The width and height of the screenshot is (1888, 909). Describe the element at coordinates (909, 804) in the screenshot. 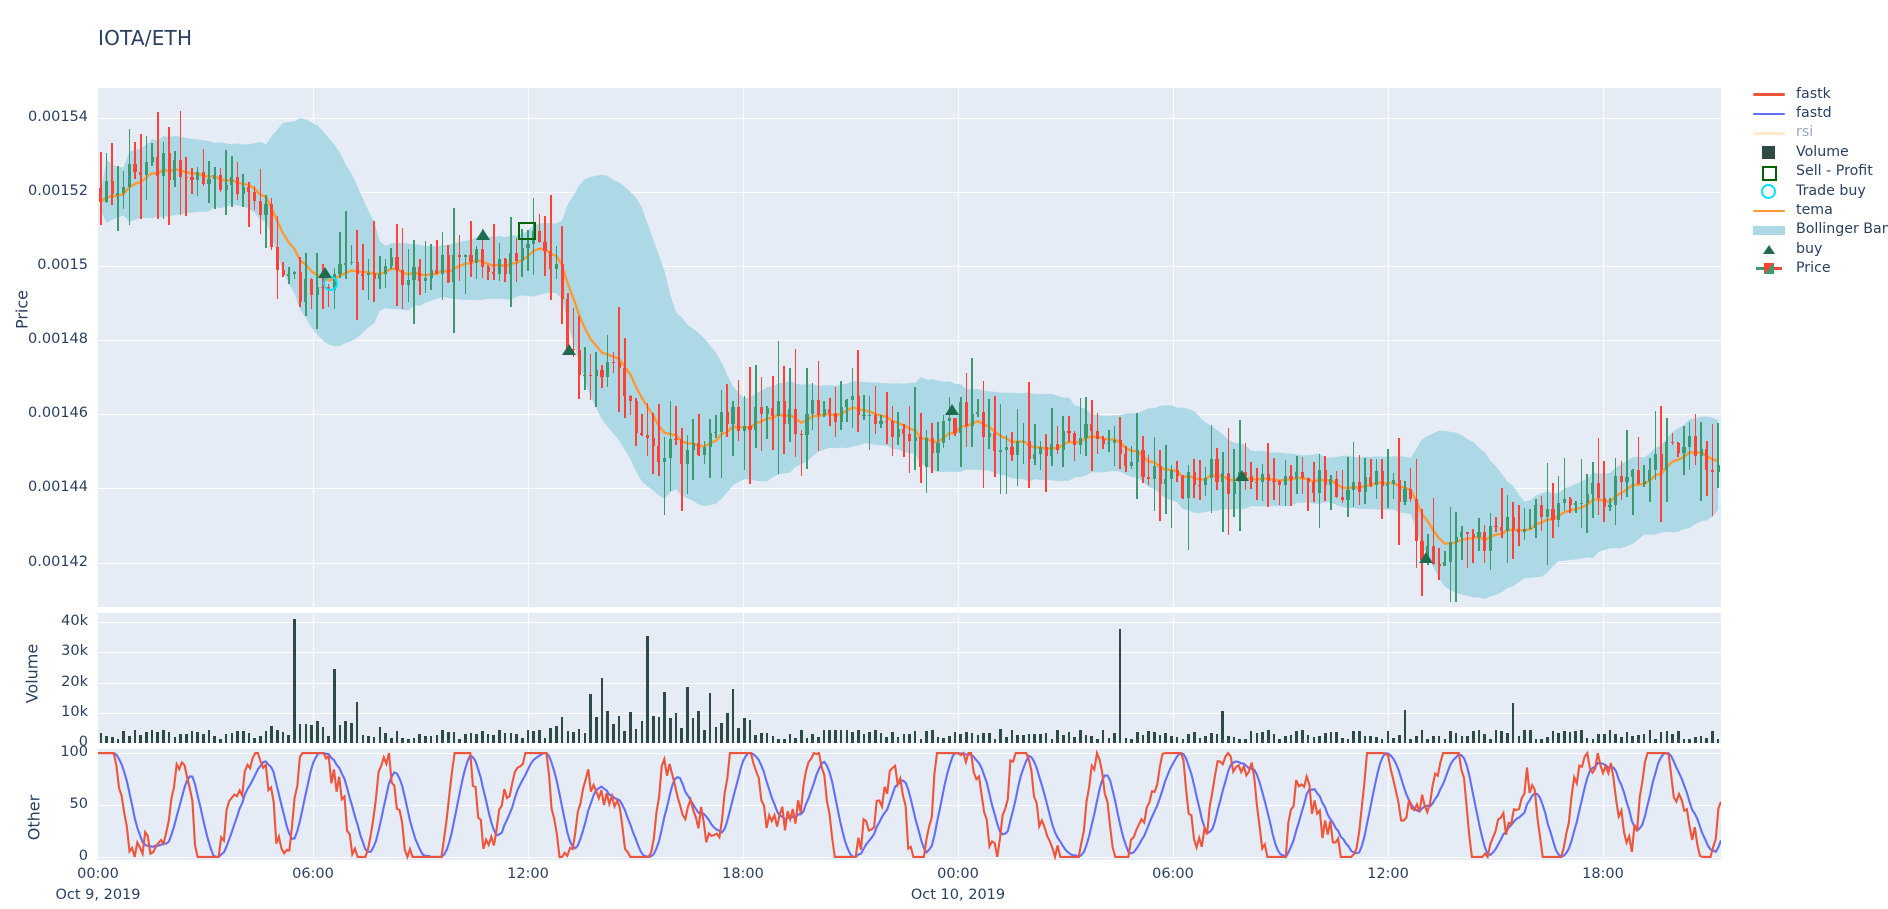

I see `other-subplot` at that location.